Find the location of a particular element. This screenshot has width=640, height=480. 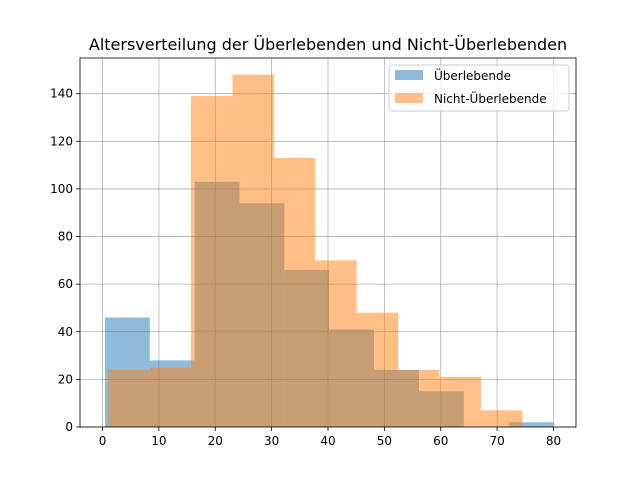

y-tick: 120 is located at coordinates (65, 141).